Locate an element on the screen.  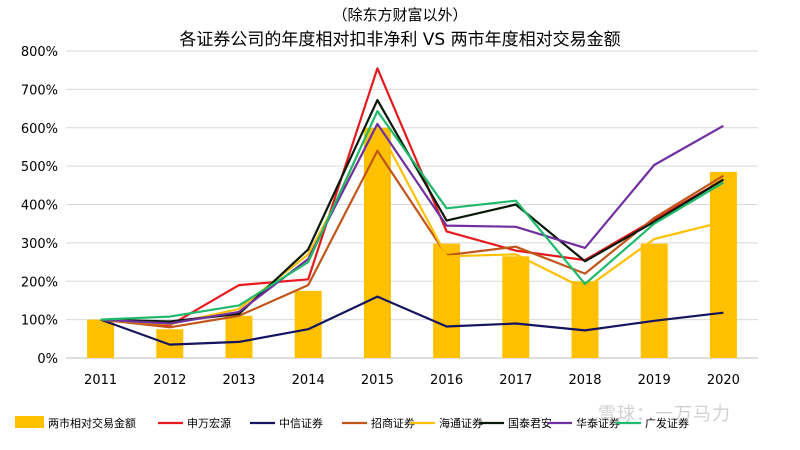
legend-label: 海通证券 is located at coordinates (461, 423).